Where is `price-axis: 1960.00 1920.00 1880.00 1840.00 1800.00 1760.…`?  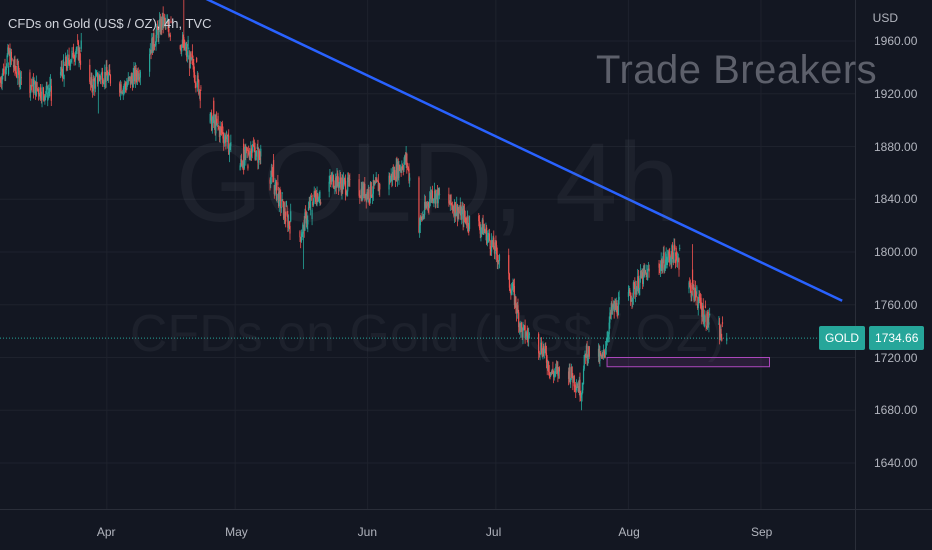 price-axis: 1960.00 1920.00 1880.00 1840.00 1800.00 1760.… is located at coordinates (894, 275).